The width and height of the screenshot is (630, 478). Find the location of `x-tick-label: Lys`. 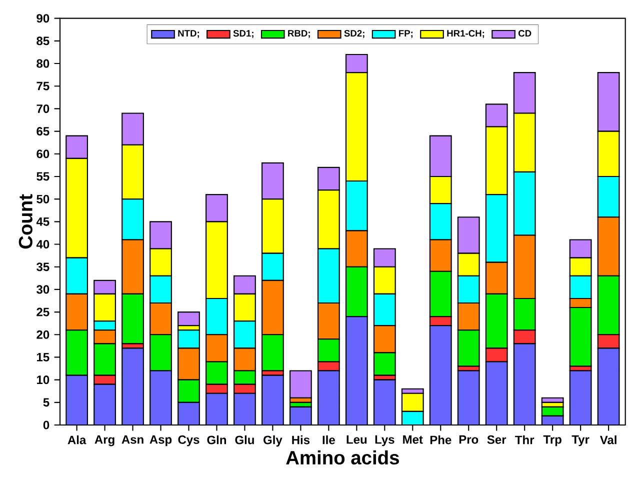

x-tick-label: Lys is located at coordinates (384, 440).